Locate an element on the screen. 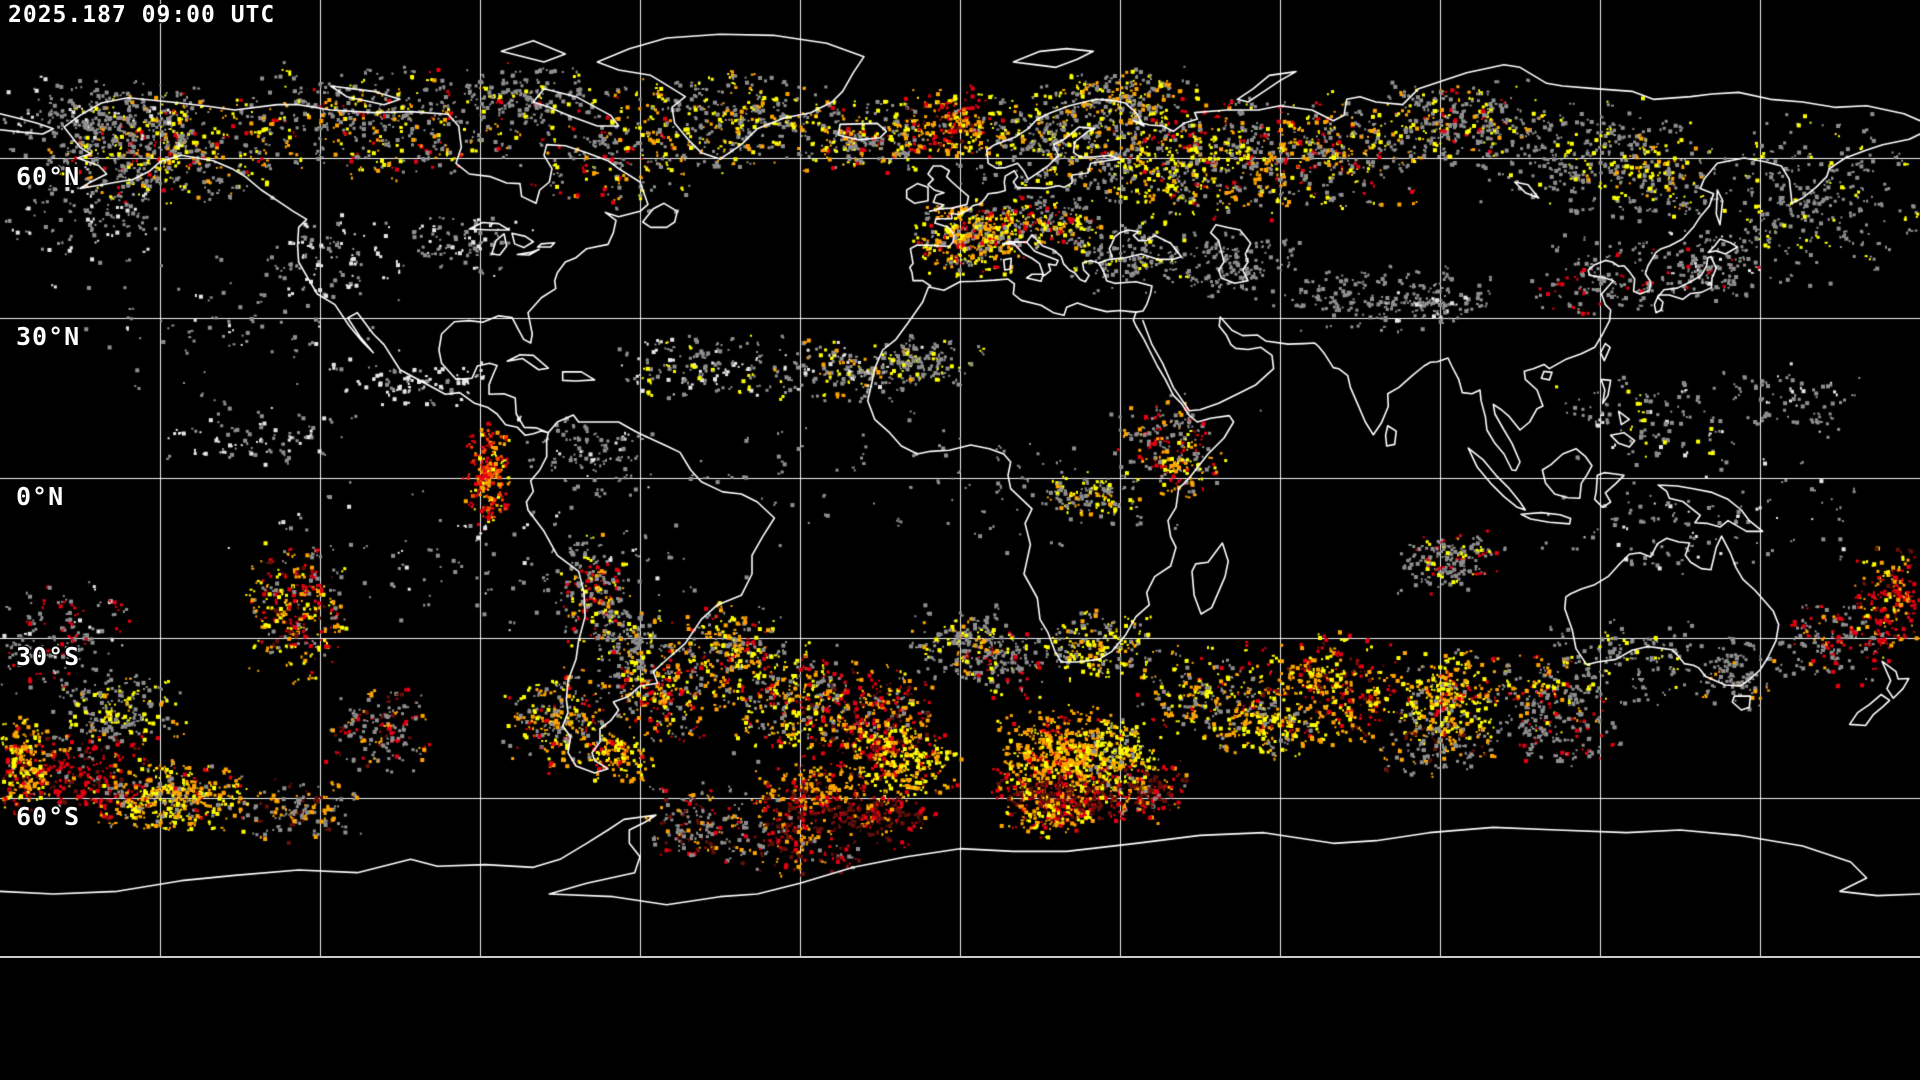 The width and height of the screenshot is (1920, 1080). lat-label-60n: 60°N is located at coordinates (48, 176).